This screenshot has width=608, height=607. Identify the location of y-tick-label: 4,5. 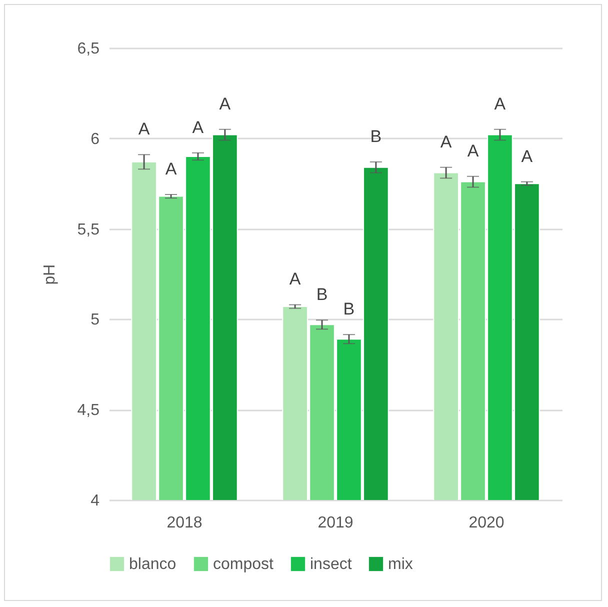
(88, 411).